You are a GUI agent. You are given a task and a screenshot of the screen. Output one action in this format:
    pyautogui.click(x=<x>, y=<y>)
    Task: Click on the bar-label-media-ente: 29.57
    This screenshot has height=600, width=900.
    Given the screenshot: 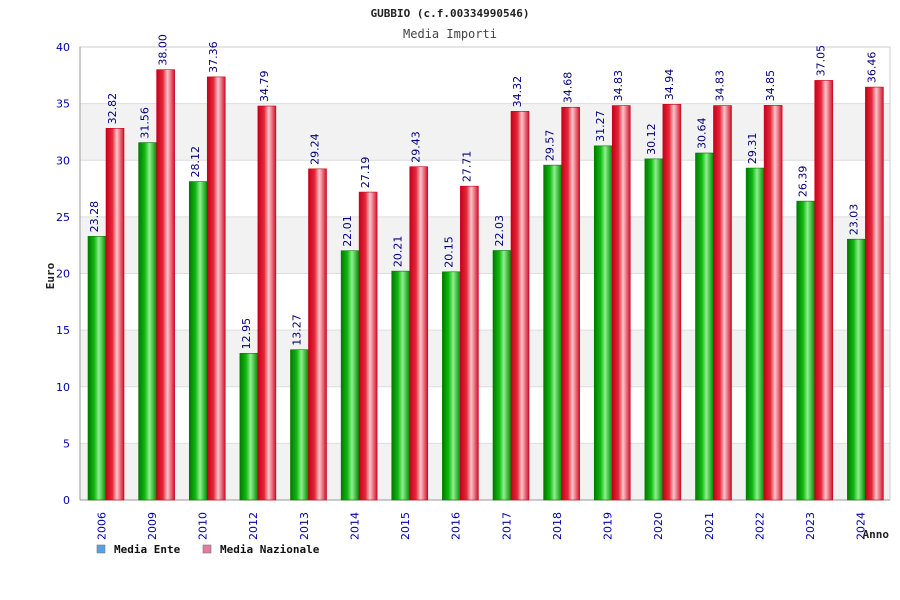 What is the action you would take?
    pyautogui.click(x=550, y=146)
    